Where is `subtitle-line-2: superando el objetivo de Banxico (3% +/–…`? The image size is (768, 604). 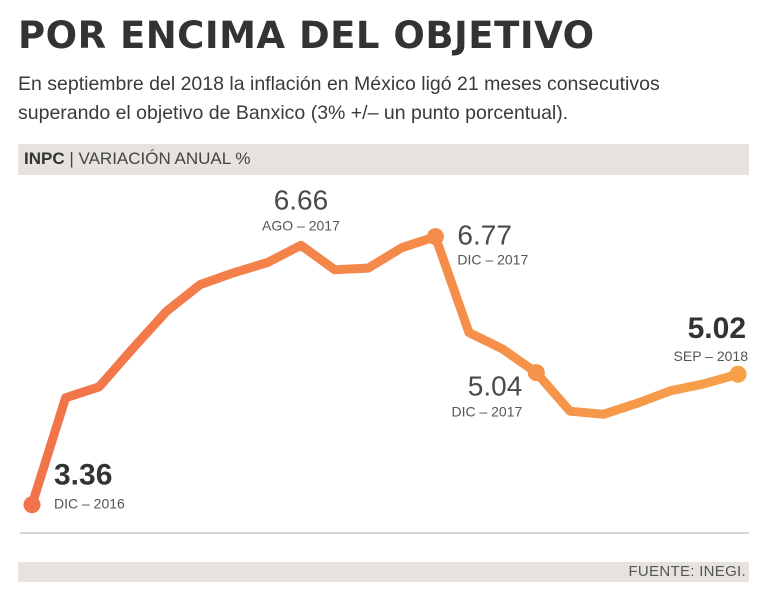
subtitle-line-2: superando el objetivo de Banxico (3% +/–… is located at coordinates (293, 113).